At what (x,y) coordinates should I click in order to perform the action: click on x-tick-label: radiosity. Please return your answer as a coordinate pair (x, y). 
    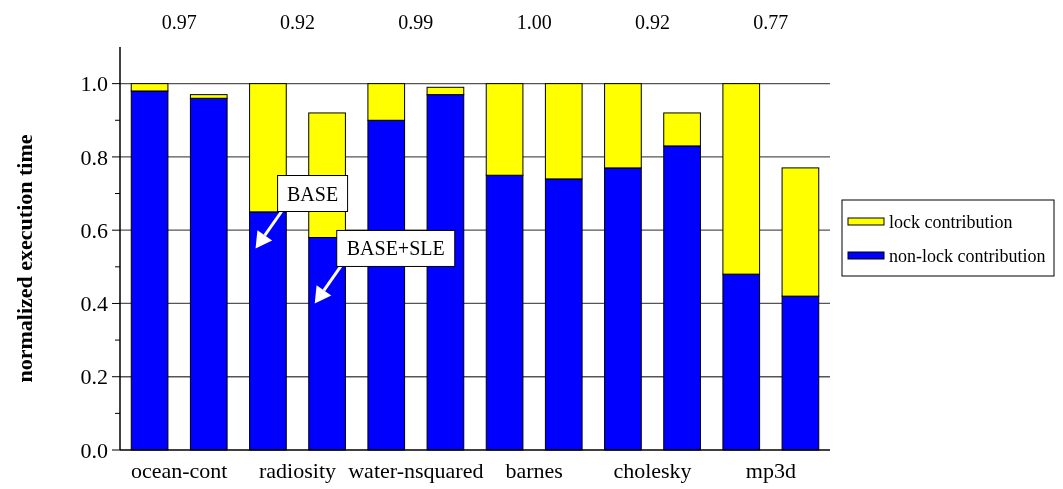
    Looking at the image, I should click on (297, 470).